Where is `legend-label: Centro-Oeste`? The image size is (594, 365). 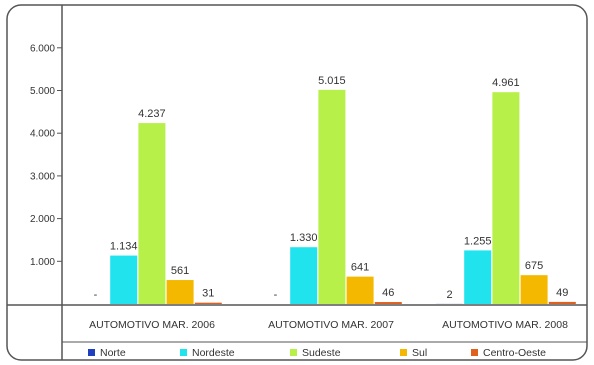 legend-label: Centro-Oeste is located at coordinates (514, 353).